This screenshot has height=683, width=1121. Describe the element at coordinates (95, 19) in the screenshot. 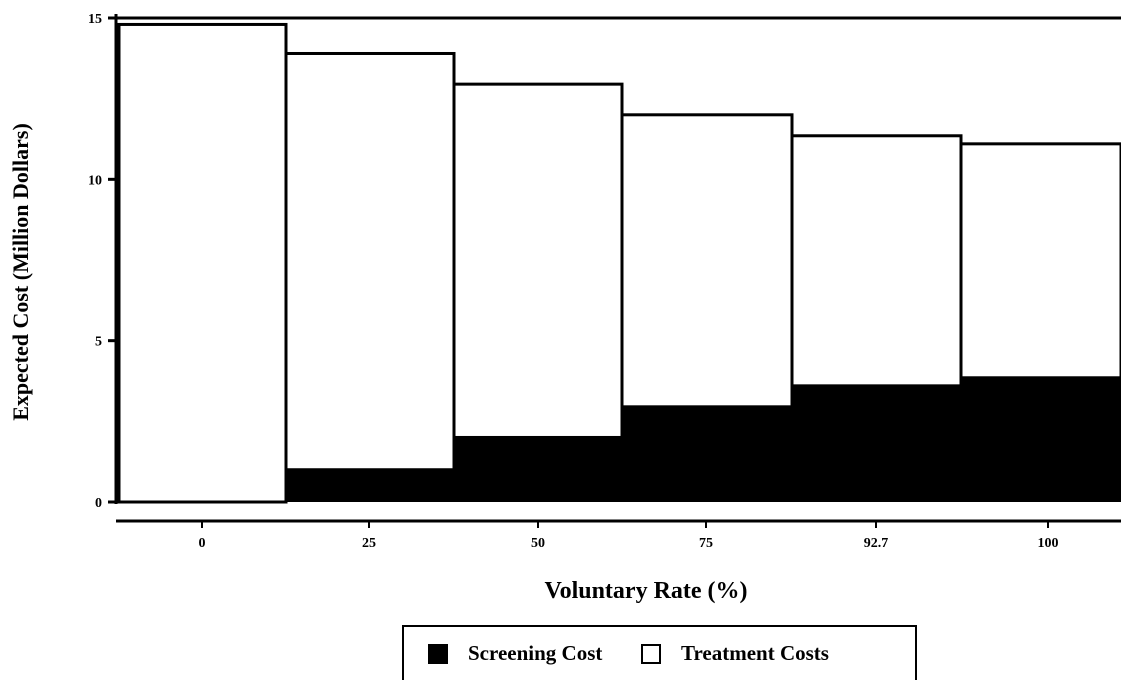

I see `y-tick-label-15: 15` at that location.